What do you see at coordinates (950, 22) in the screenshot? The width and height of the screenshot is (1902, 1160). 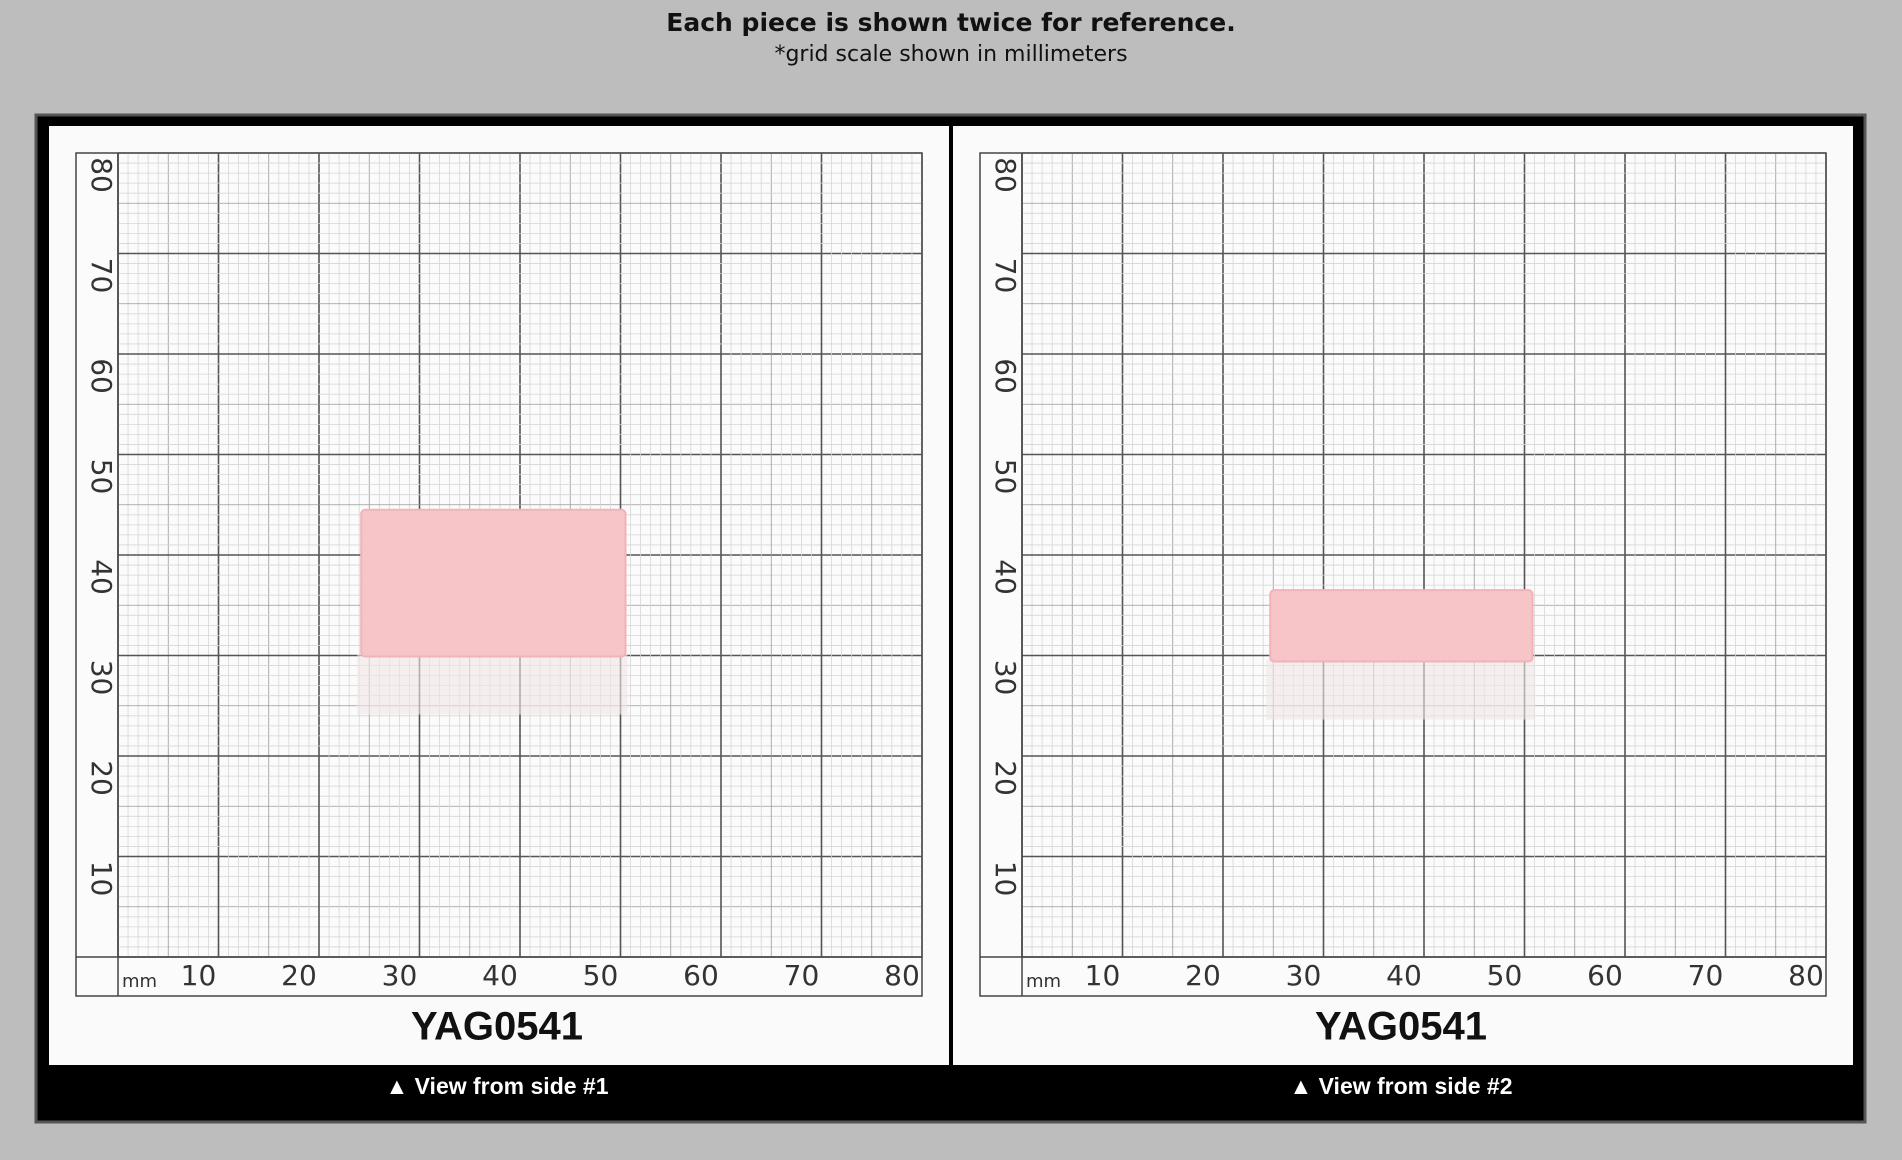 I see `title: Each piece is shown twice for reference.` at bounding box center [950, 22].